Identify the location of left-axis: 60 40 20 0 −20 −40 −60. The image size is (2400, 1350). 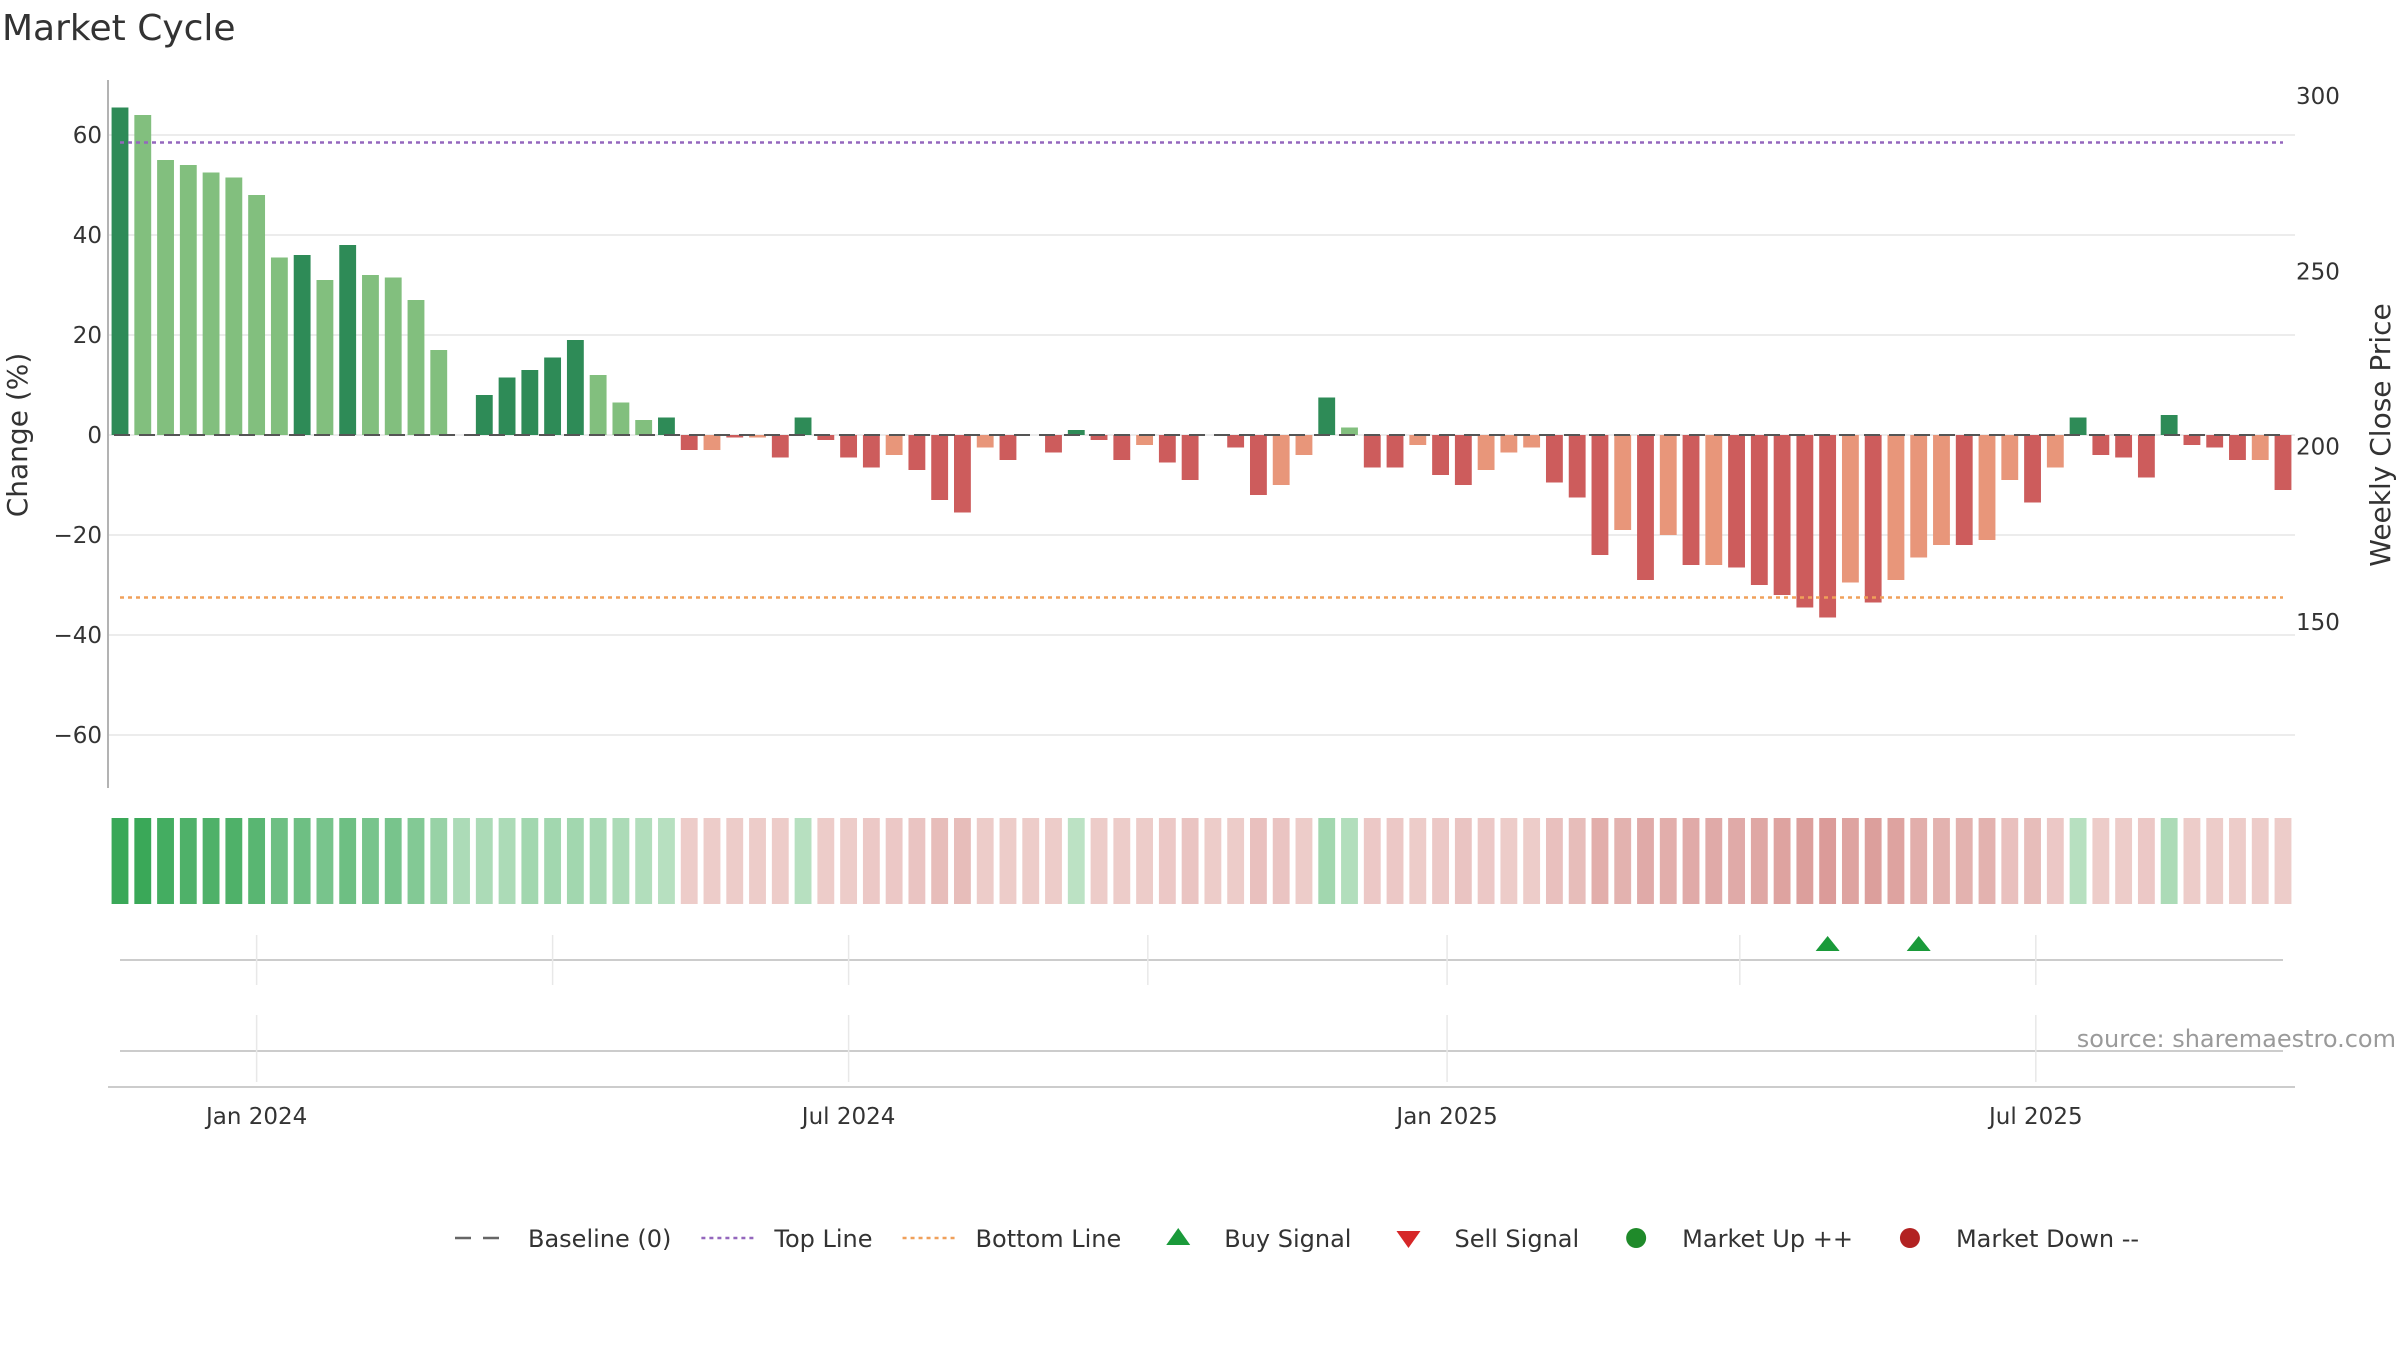
(81, 434).